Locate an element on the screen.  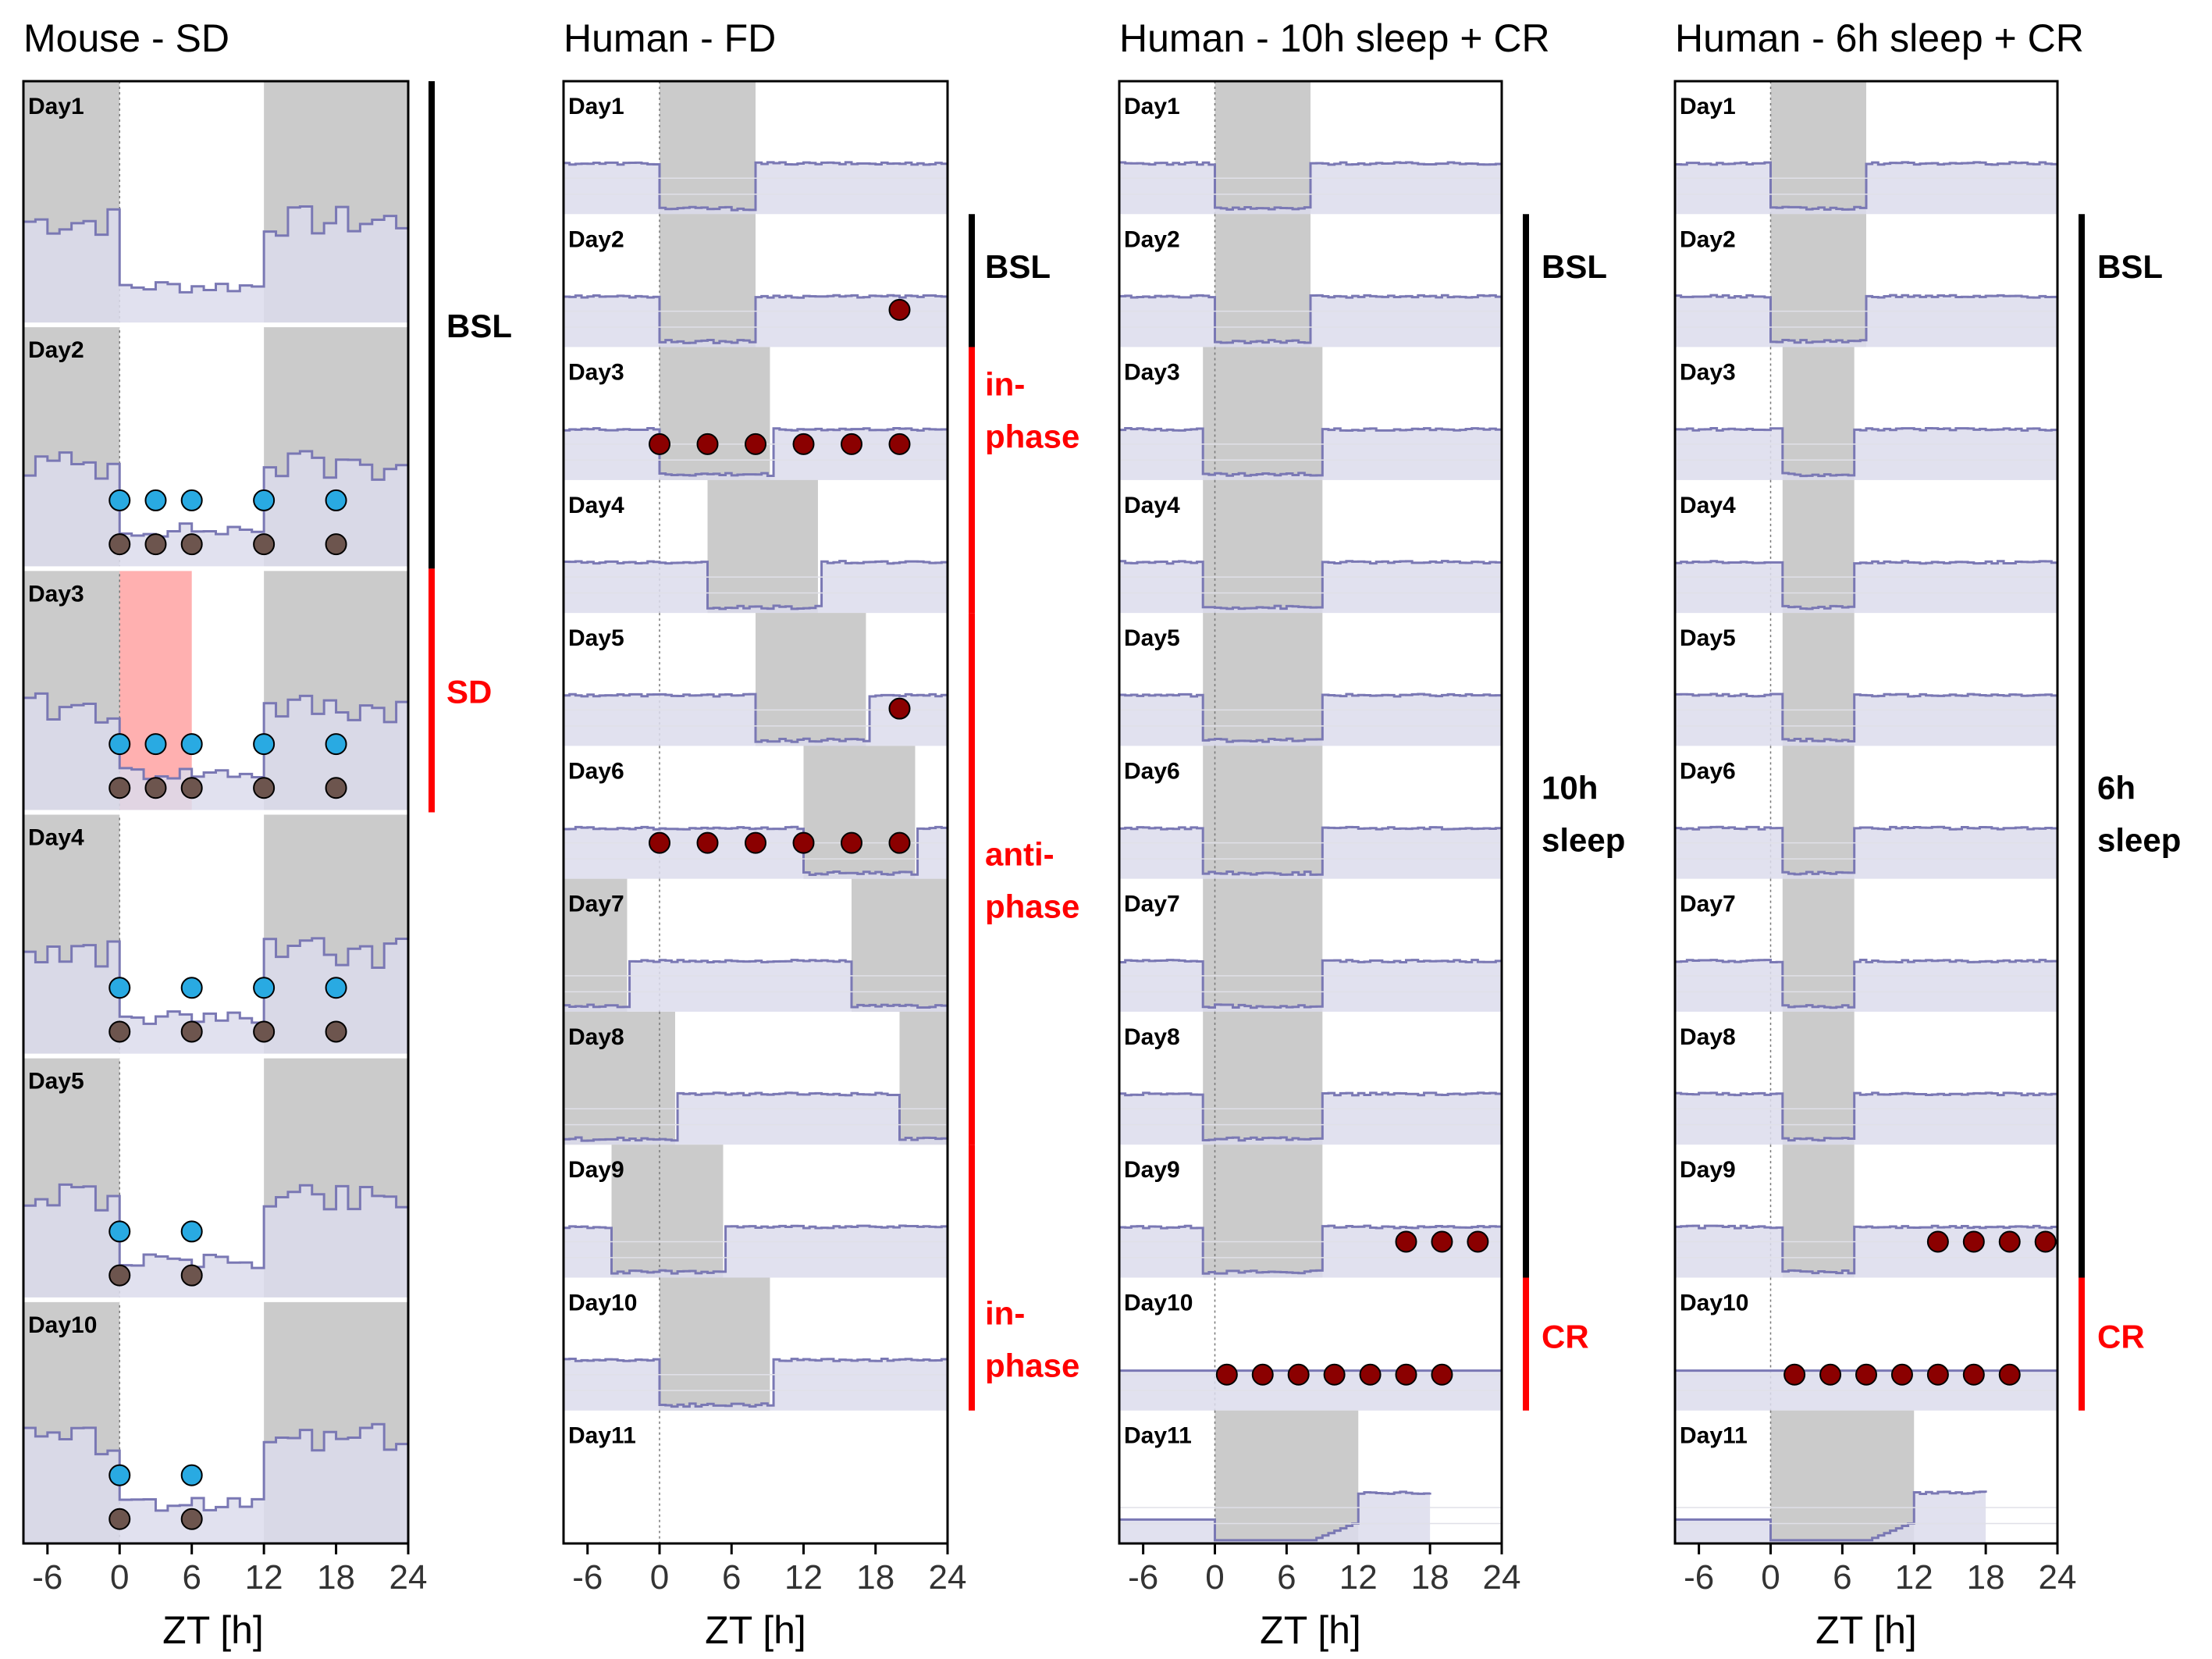
day-row: Day1 is located at coordinates (1867, 148).